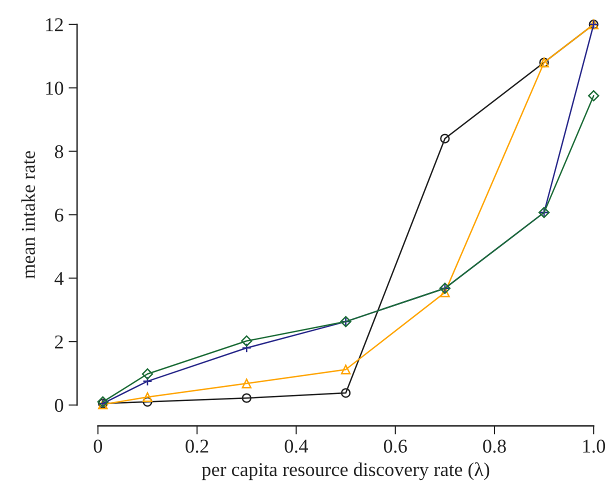 The height and width of the screenshot is (488, 612). What do you see at coordinates (54, 25) in the screenshot?
I see `y-tick-label: 12` at bounding box center [54, 25].